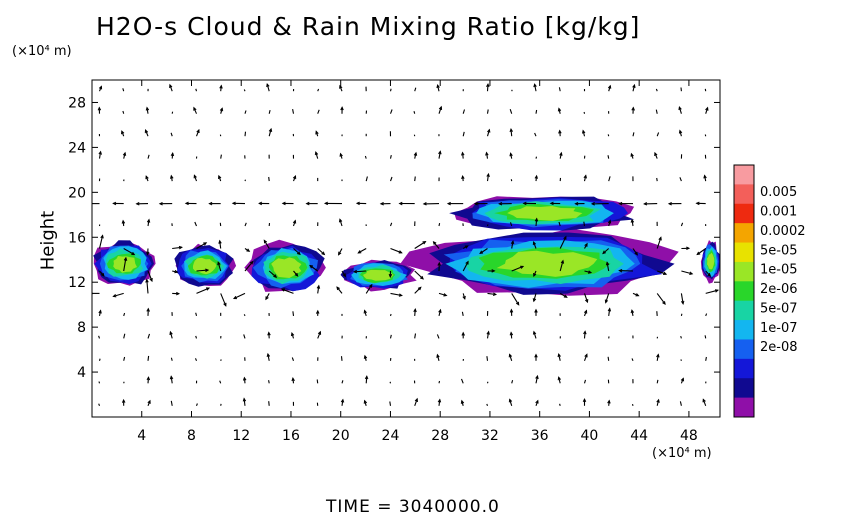 The width and height of the screenshot is (854, 519). Describe the element at coordinates (783, 231) in the screenshot. I see `colorbar-label: 0.0002` at that location.